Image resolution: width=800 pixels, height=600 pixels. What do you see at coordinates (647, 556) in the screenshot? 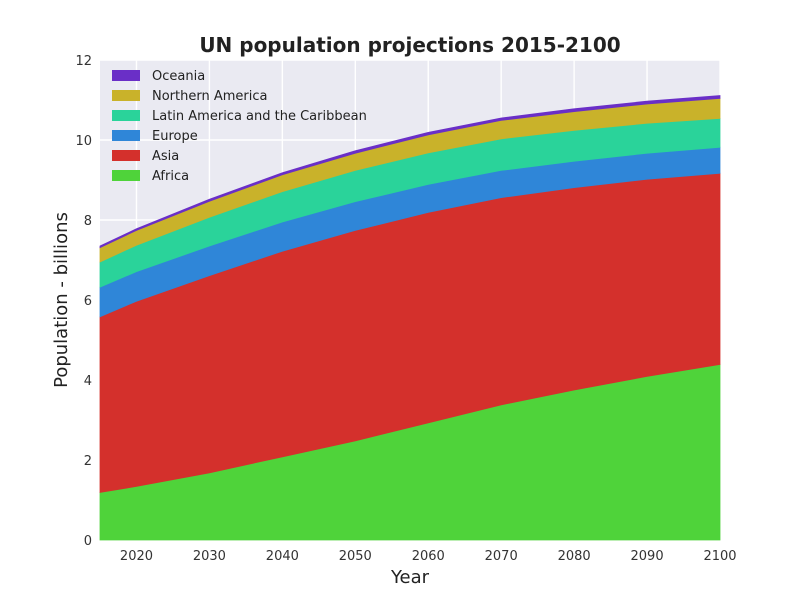
I see `x-tick-label: 2090` at bounding box center [647, 556].